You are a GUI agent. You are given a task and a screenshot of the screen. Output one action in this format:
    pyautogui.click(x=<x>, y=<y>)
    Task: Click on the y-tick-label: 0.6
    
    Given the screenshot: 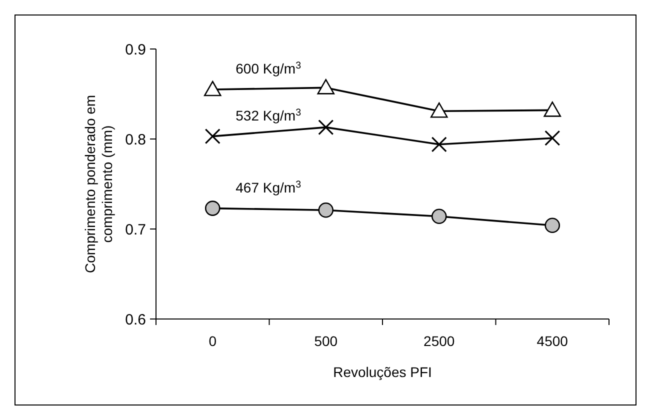 What is the action you would take?
    pyautogui.click(x=135, y=319)
    